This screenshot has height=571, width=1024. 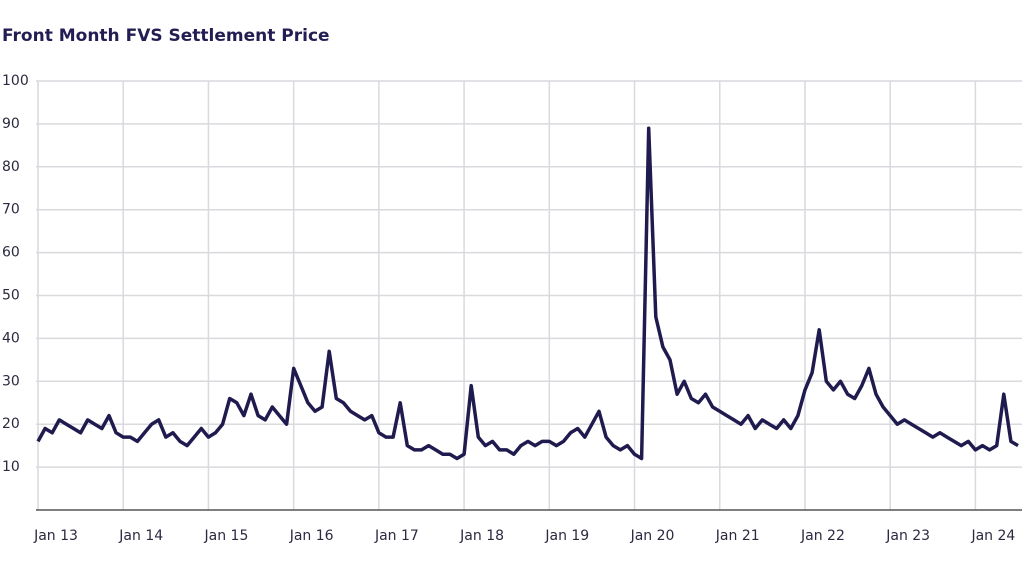 I want to click on x-tick-label: Jan 17, so click(x=396, y=536).